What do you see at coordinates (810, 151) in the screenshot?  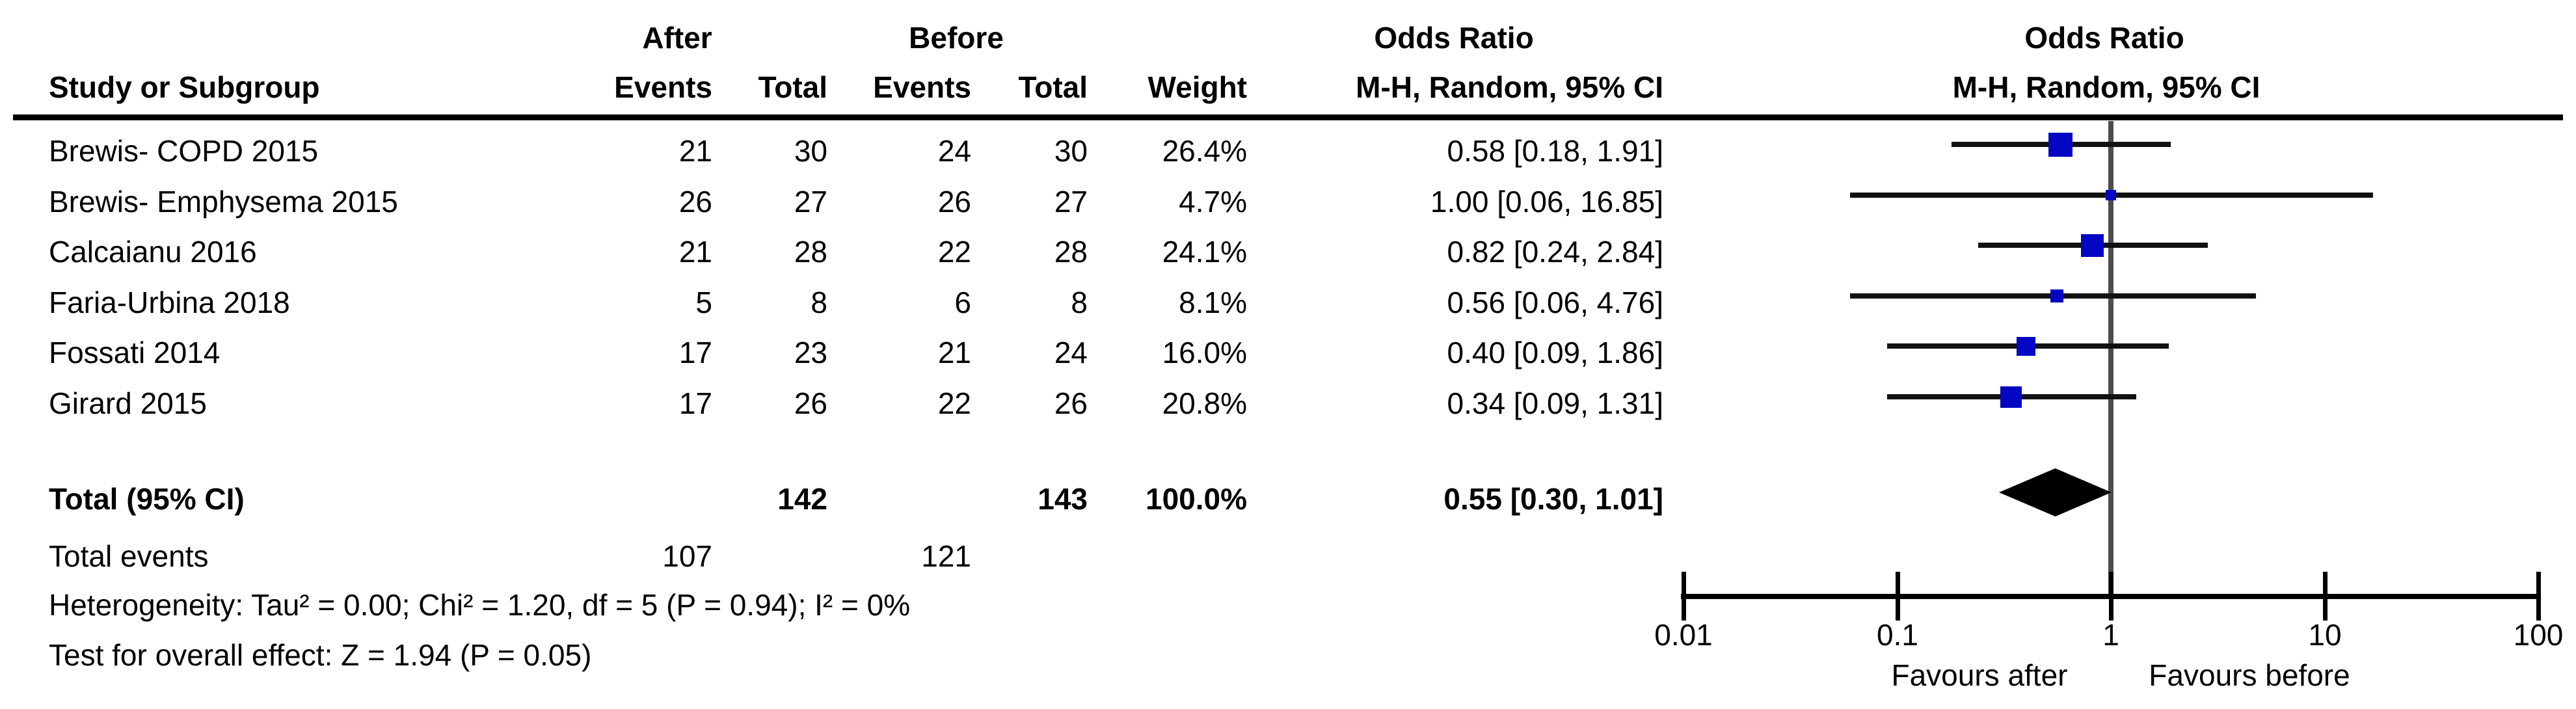 I see `after-total-cell: 30` at bounding box center [810, 151].